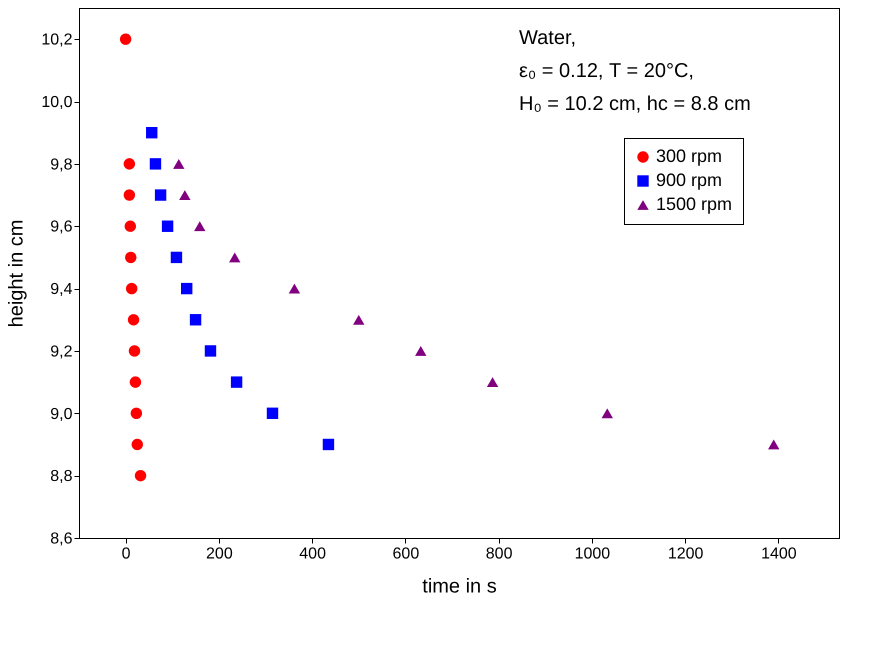 The image size is (870, 661). I want to click on y-axis-title: height in cm, so click(16, 274).